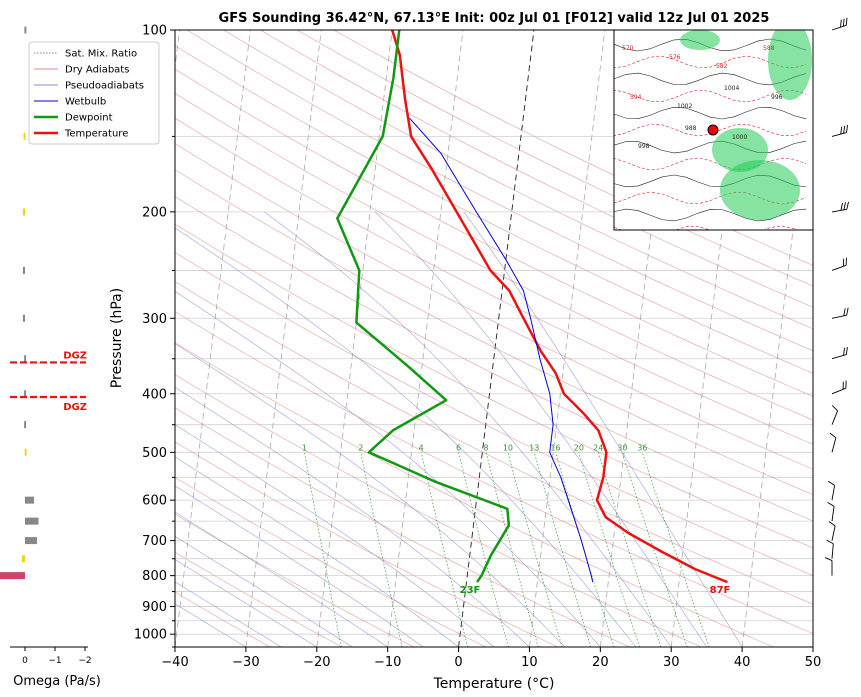  I want to click on mixing-ratio-label: 16, so click(555, 447).